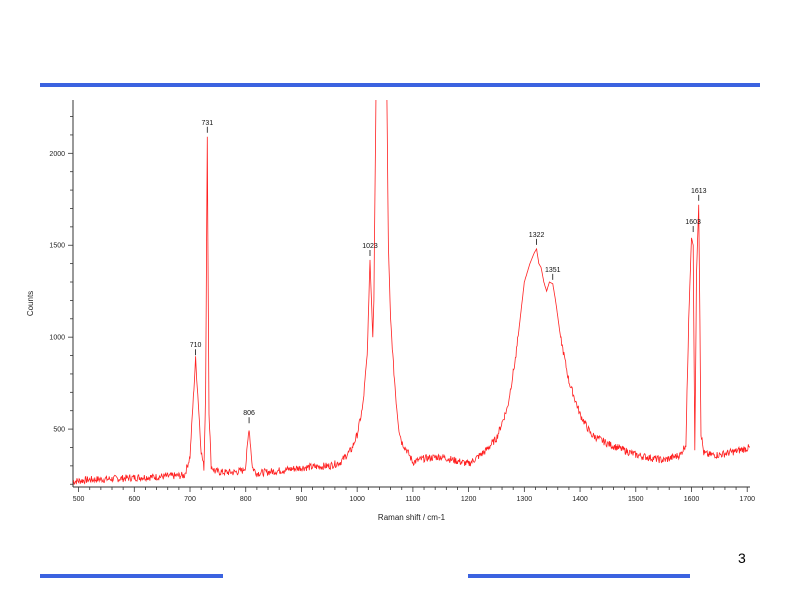 Image resolution: width=800 pixels, height=600 pixels. I want to click on x-tick-label: 700, so click(190, 499).